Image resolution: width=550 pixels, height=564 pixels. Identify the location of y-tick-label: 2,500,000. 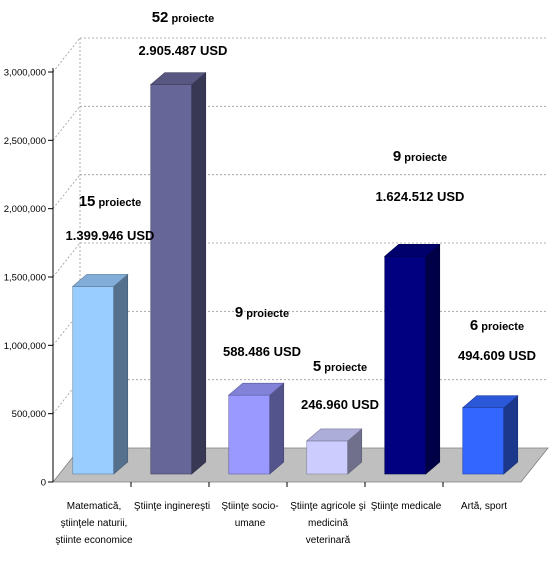
(25, 141).